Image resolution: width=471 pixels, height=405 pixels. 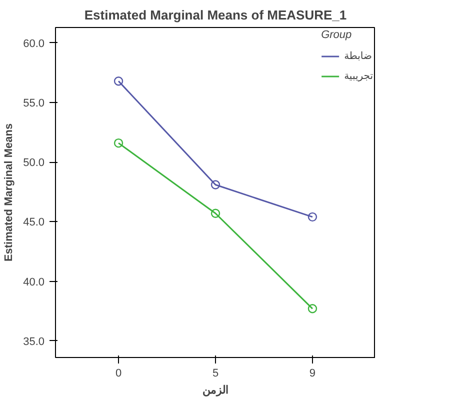 What do you see at coordinates (358, 76) in the screenshot?
I see `legend-label: تجريبية` at bounding box center [358, 76].